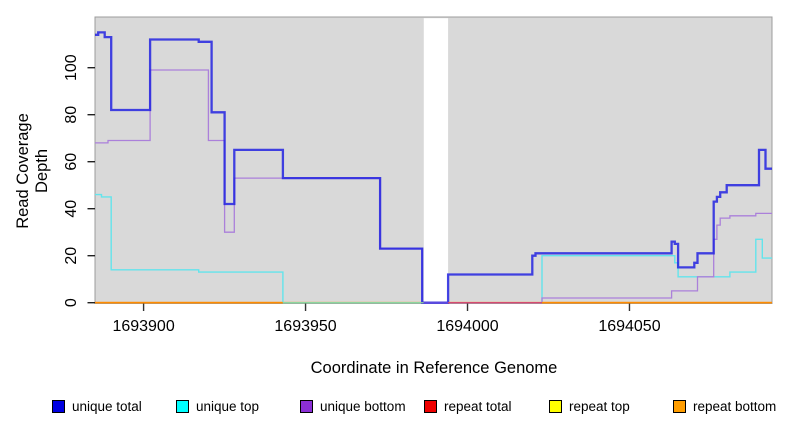 The image size is (792, 432). I want to click on y-tick-label: 0, so click(71, 302).